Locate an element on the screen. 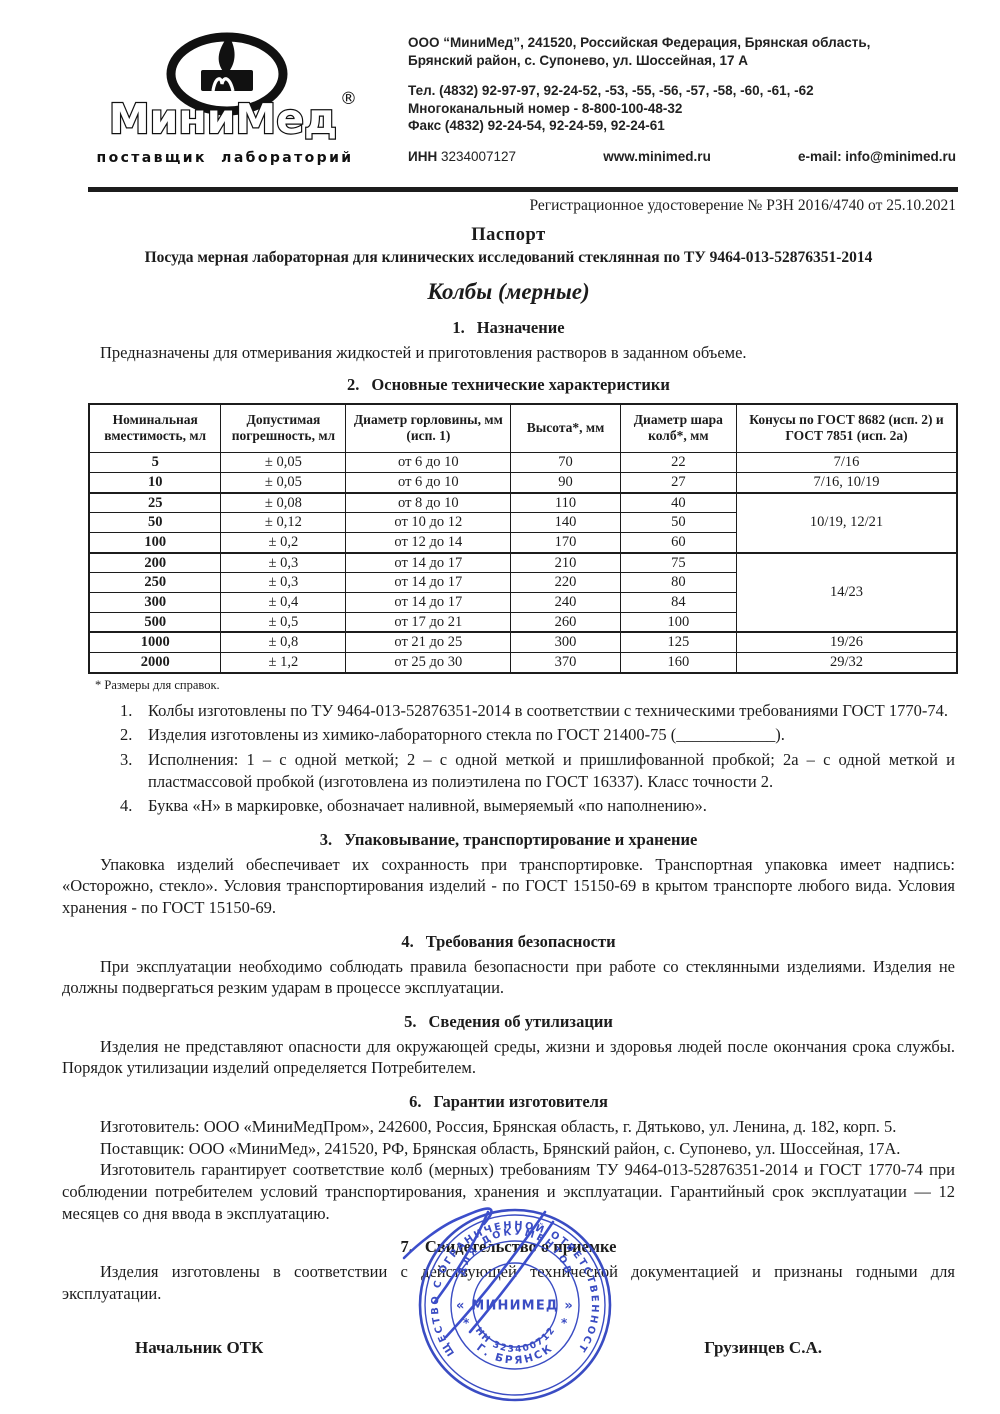 The height and width of the screenshot is (1414, 1000). table-cell: 29/32 is located at coordinates (846, 663).